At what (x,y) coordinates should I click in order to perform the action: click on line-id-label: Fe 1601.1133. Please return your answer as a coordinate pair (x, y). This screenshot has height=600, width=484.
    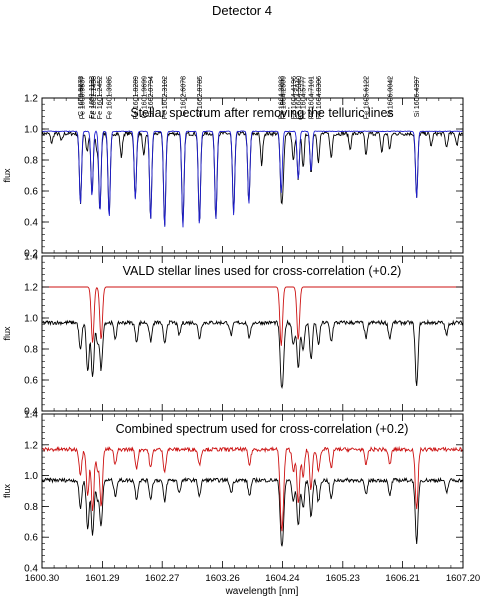
    Looking at the image, I should click on (92, 97).